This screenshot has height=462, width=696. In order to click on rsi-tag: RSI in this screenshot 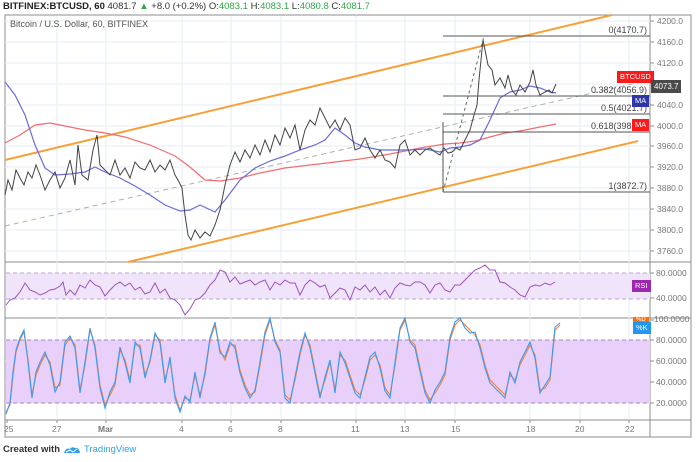, I will do `click(641, 286)`.